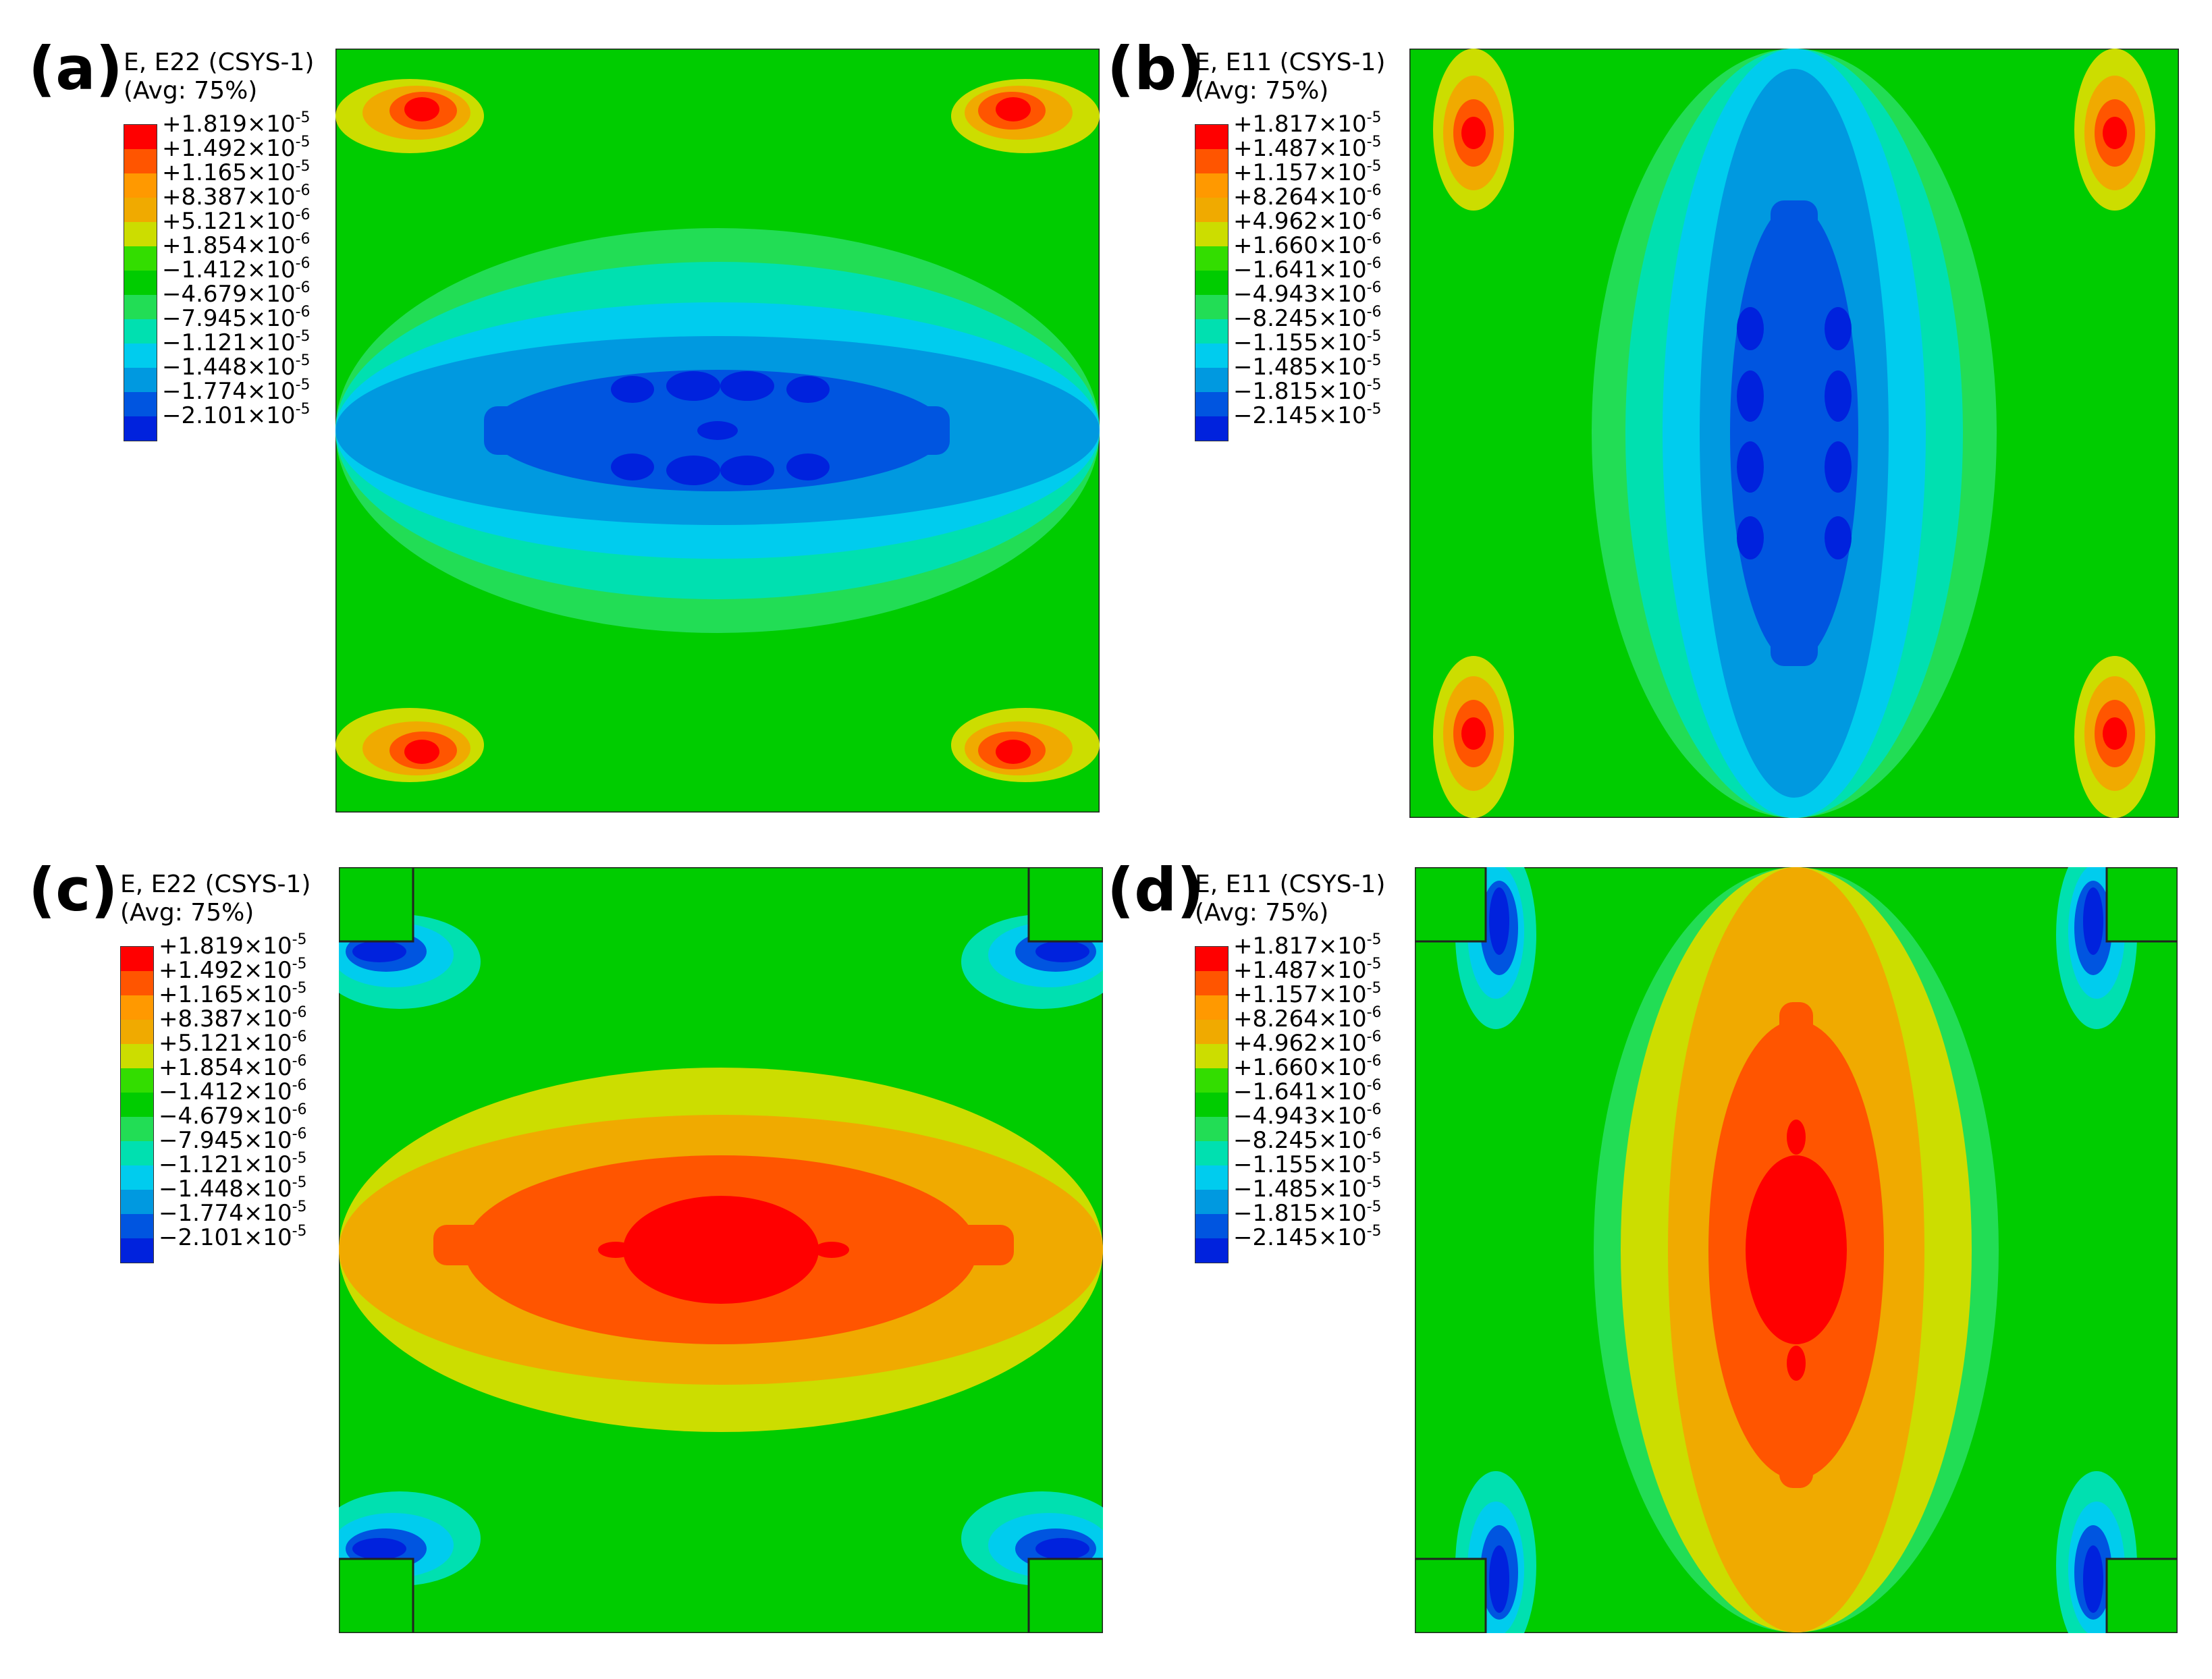 The width and height of the screenshot is (2212, 1679). What do you see at coordinates (229, 318) in the screenshot?
I see `tick-mantissa: −7.945×10` at bounding box center [229, 318].